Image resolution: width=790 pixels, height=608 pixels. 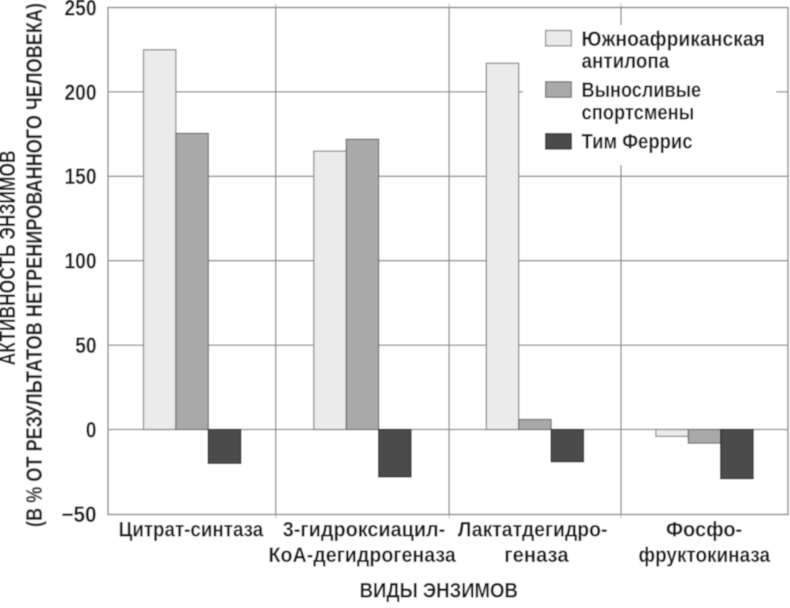 I want to click on svg-text: антилопа, so click(x=626, y=61).